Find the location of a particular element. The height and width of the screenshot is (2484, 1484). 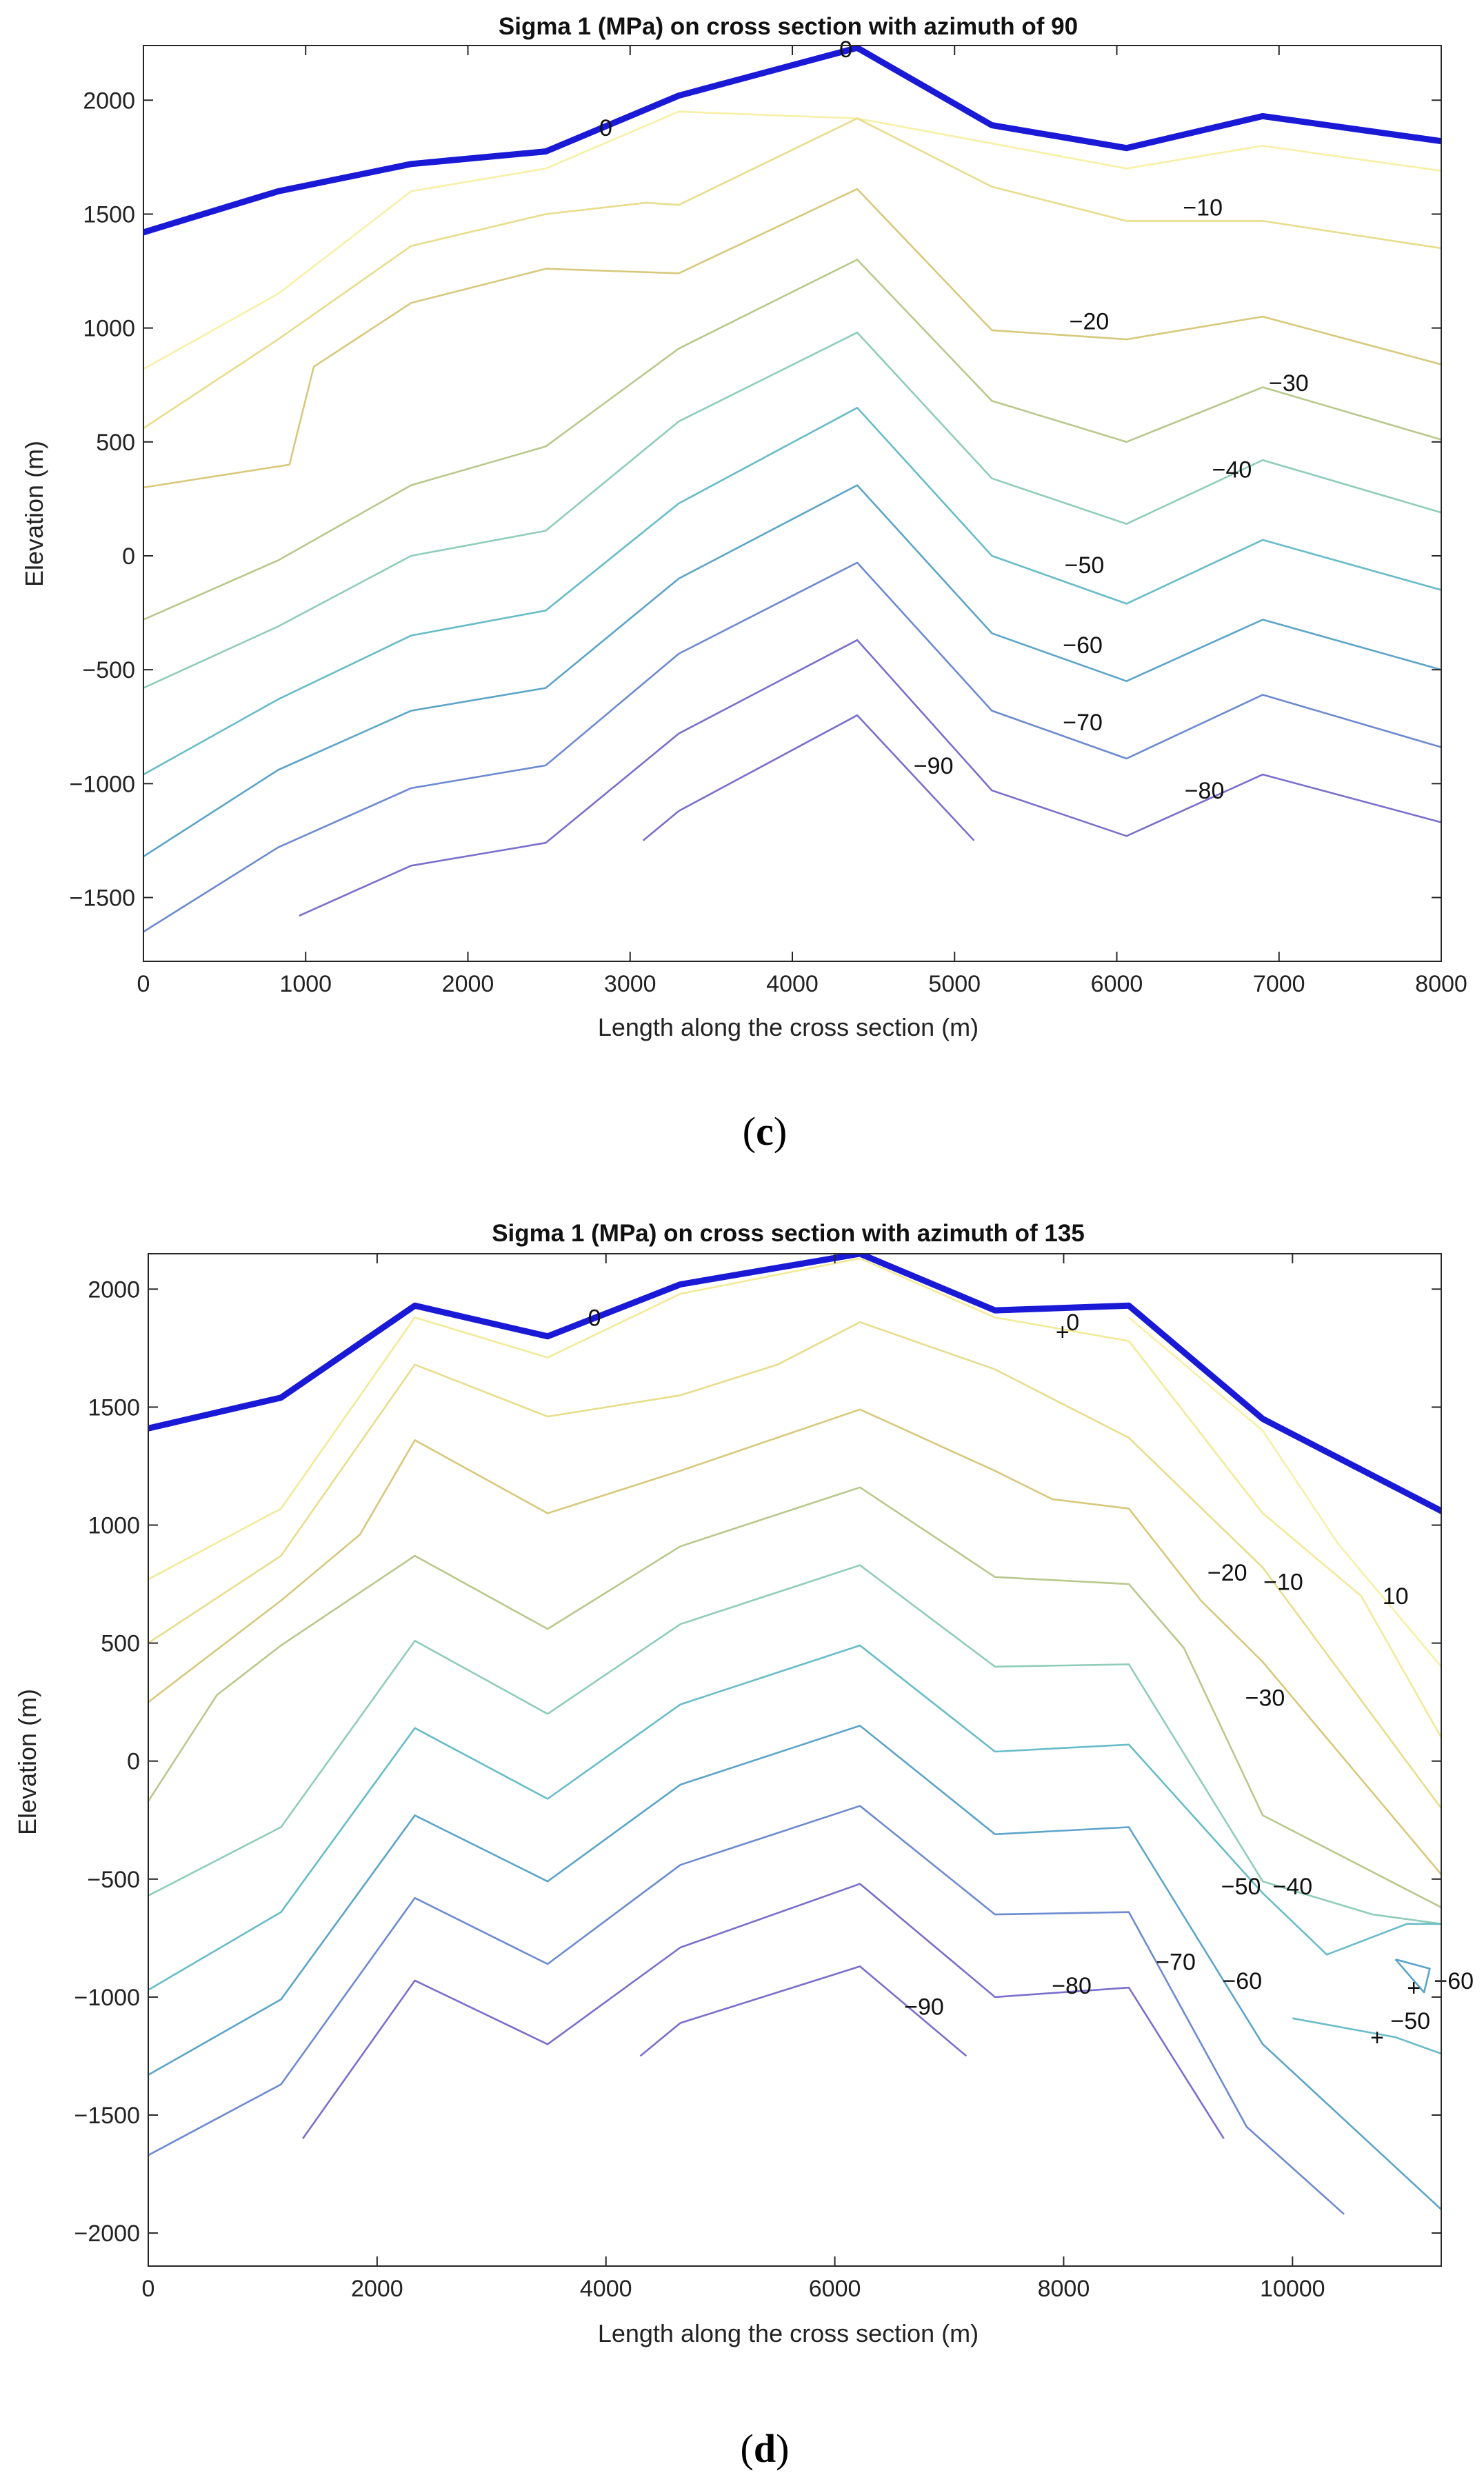

contour-line-neg100 is located at coordinates (809, 777).